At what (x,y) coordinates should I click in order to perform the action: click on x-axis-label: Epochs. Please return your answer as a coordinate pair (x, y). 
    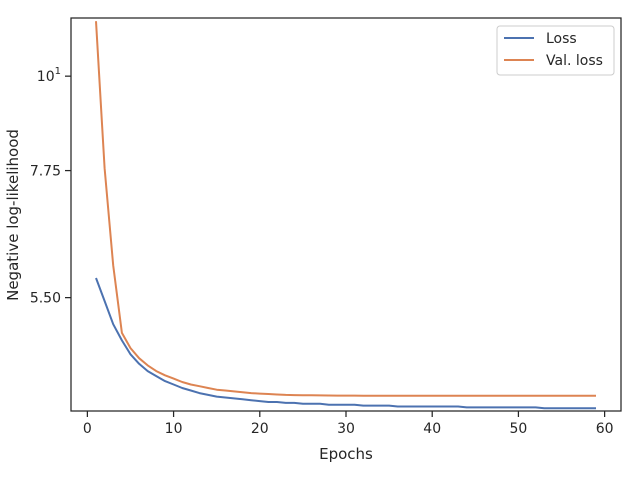
    Looking at the image, I should click on (346, 454).